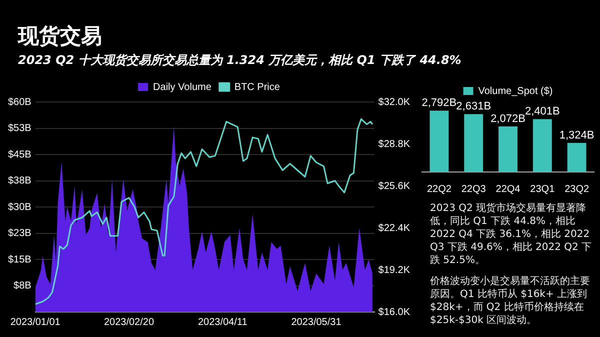 Image resolution: width=600 pixels, height=337 pixels. Describe the element at coordinates (240, 60) in the screenshot. I see `chart-subtitle: 2023 Q2 十大现货交易所交易总量为 1.324 万亿美元，相比 Q1 下跌了 44.8%` at that location.